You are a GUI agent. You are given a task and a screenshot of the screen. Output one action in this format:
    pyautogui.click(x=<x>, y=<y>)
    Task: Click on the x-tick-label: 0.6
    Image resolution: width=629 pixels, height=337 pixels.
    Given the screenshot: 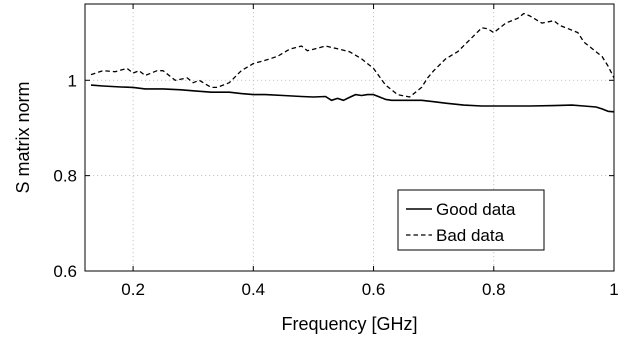 What is the action you would take?
    pyautogui.click(x=374, y=289)
    